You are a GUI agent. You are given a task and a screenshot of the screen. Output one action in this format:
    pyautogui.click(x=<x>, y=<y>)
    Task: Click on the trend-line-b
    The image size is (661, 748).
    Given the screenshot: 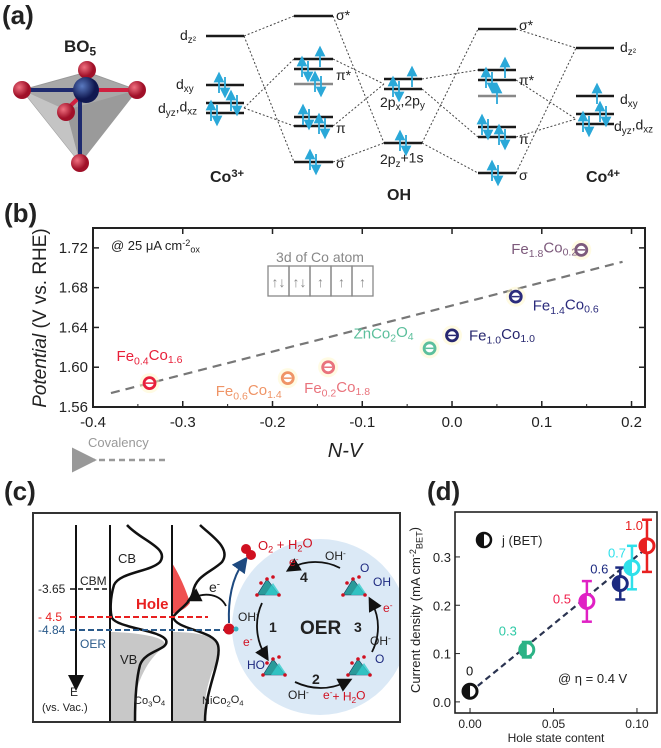 What is the action you would take?
    pyautogui.click(x=366, y=327)
    